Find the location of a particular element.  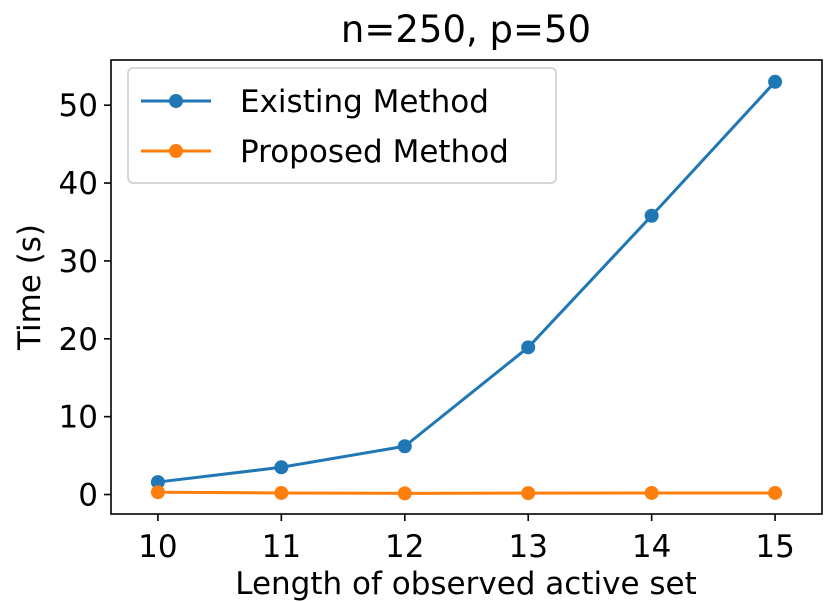

legend-marker-existing-method is located at coordinates (176, 101).